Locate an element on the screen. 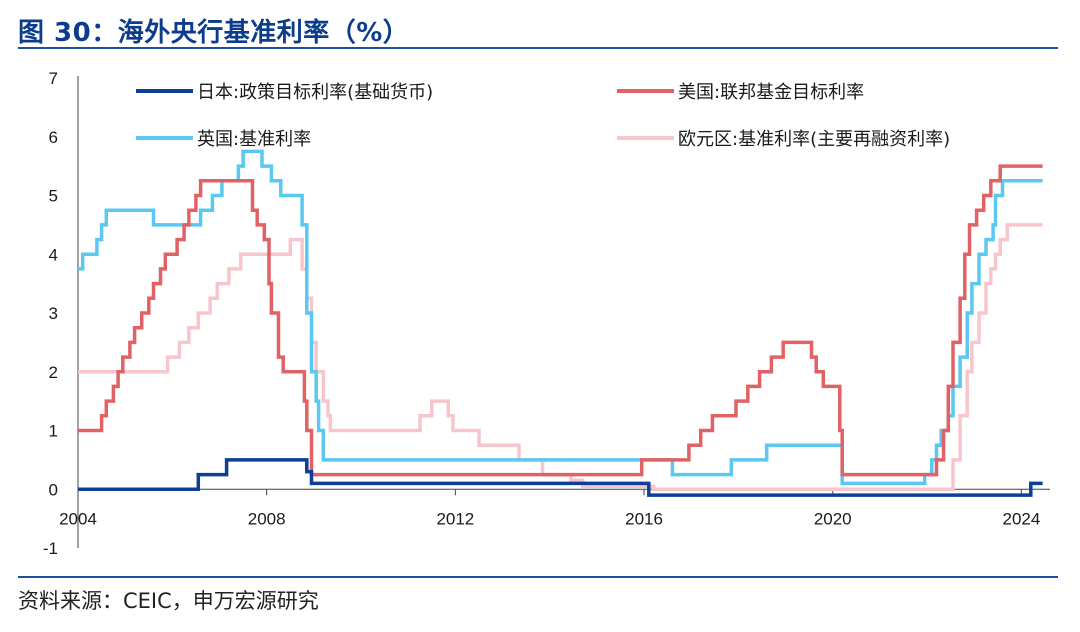 The width and height of the screenshot is (1080, 632). y-tick-label: 5 is located at coordinates (53, 196).